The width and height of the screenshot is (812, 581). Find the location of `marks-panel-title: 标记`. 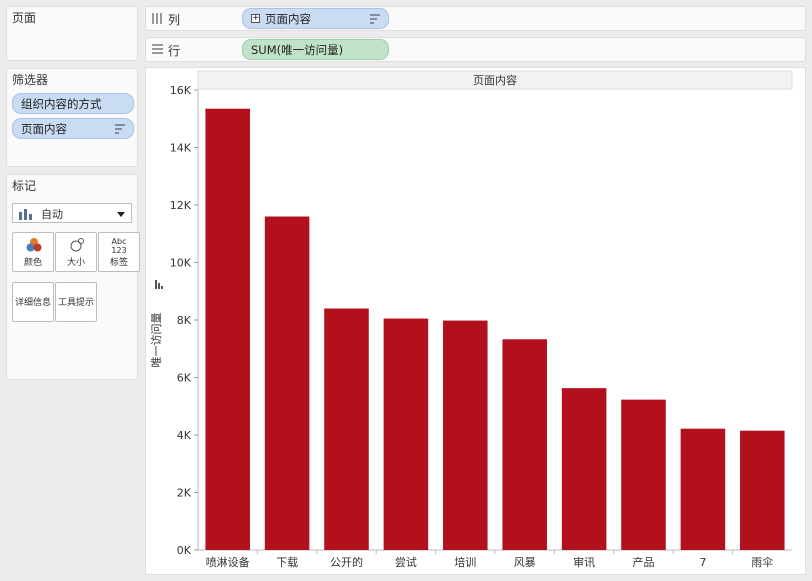

marks-panel-title: 标记 is located at coordinates (24, 186).